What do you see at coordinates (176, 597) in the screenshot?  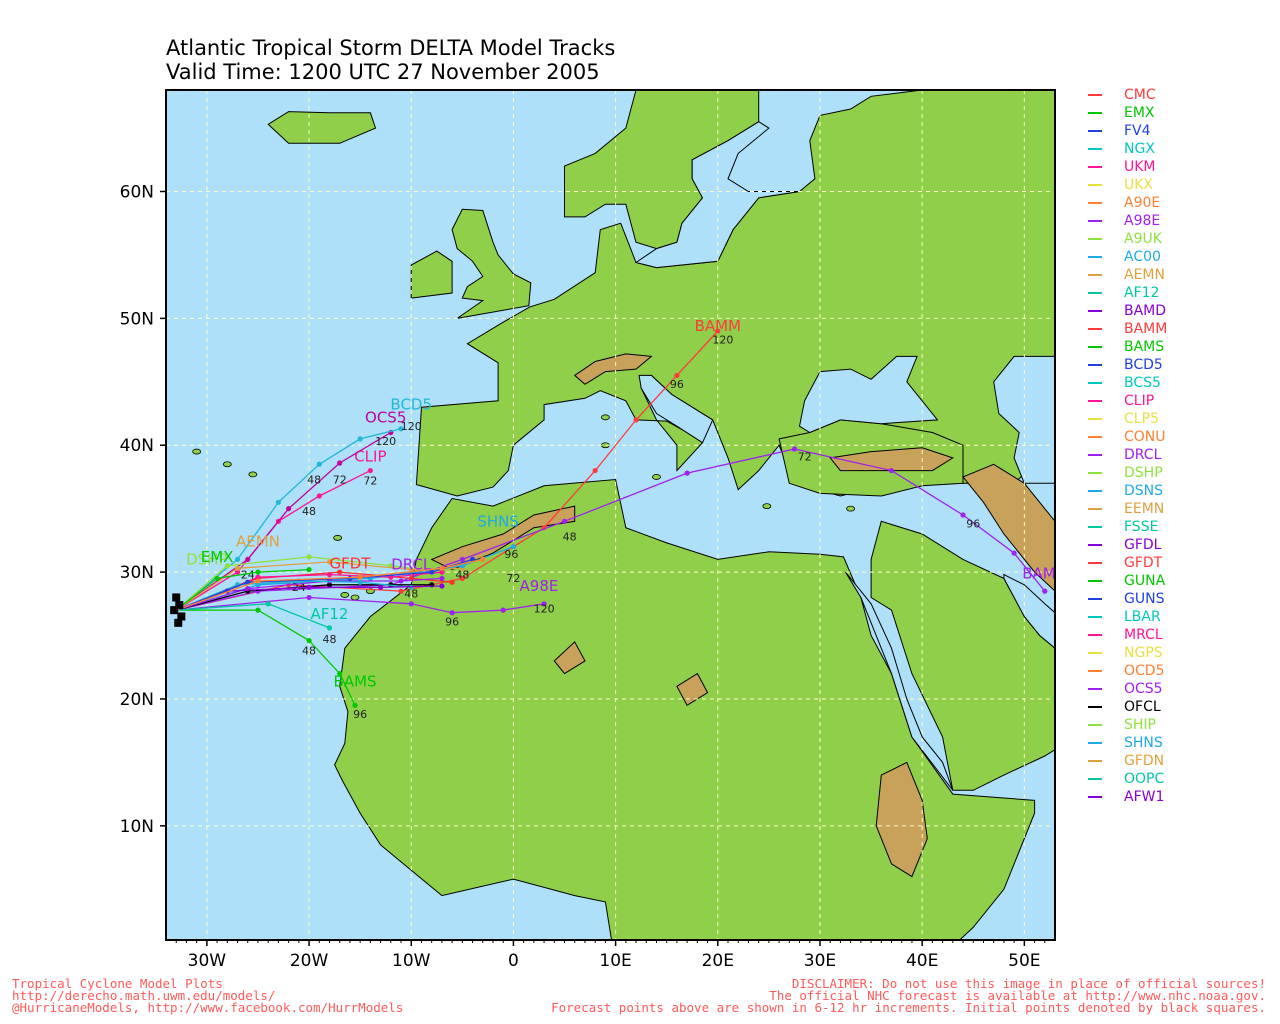 I see `initial-position-square` at bounding box center [176, 597].